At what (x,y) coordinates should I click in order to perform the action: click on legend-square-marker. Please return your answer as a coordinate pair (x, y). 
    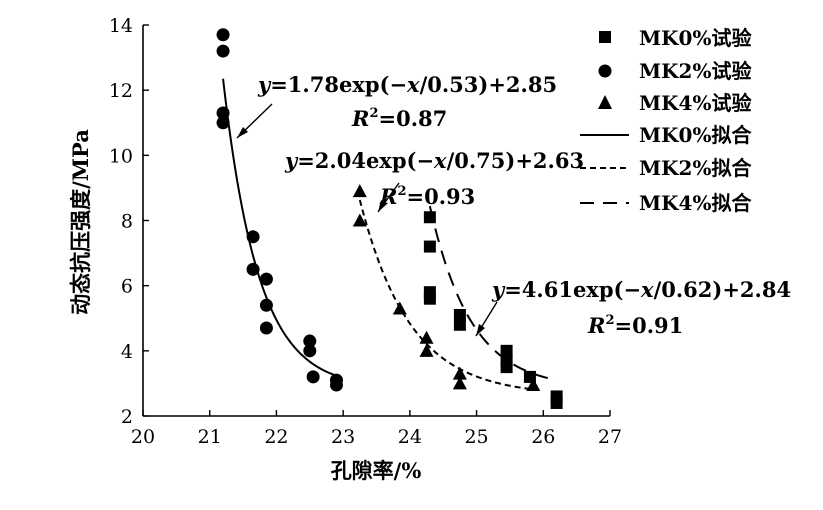
    Looking at the image, I should click on (605, 37).